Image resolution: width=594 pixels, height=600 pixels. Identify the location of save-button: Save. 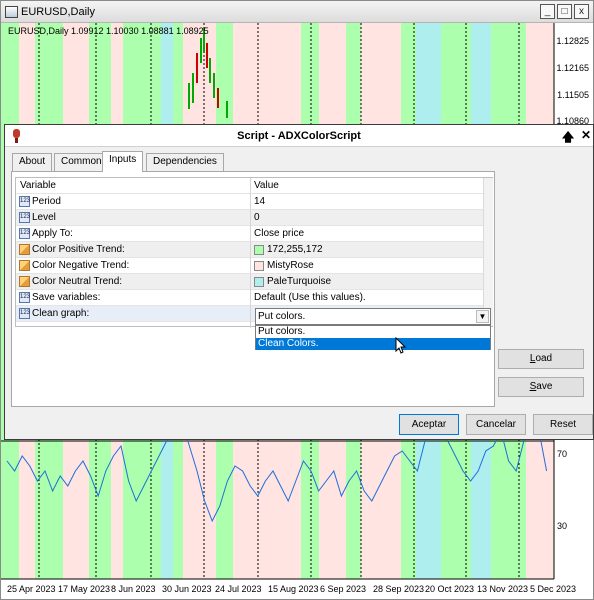
(541, 387).